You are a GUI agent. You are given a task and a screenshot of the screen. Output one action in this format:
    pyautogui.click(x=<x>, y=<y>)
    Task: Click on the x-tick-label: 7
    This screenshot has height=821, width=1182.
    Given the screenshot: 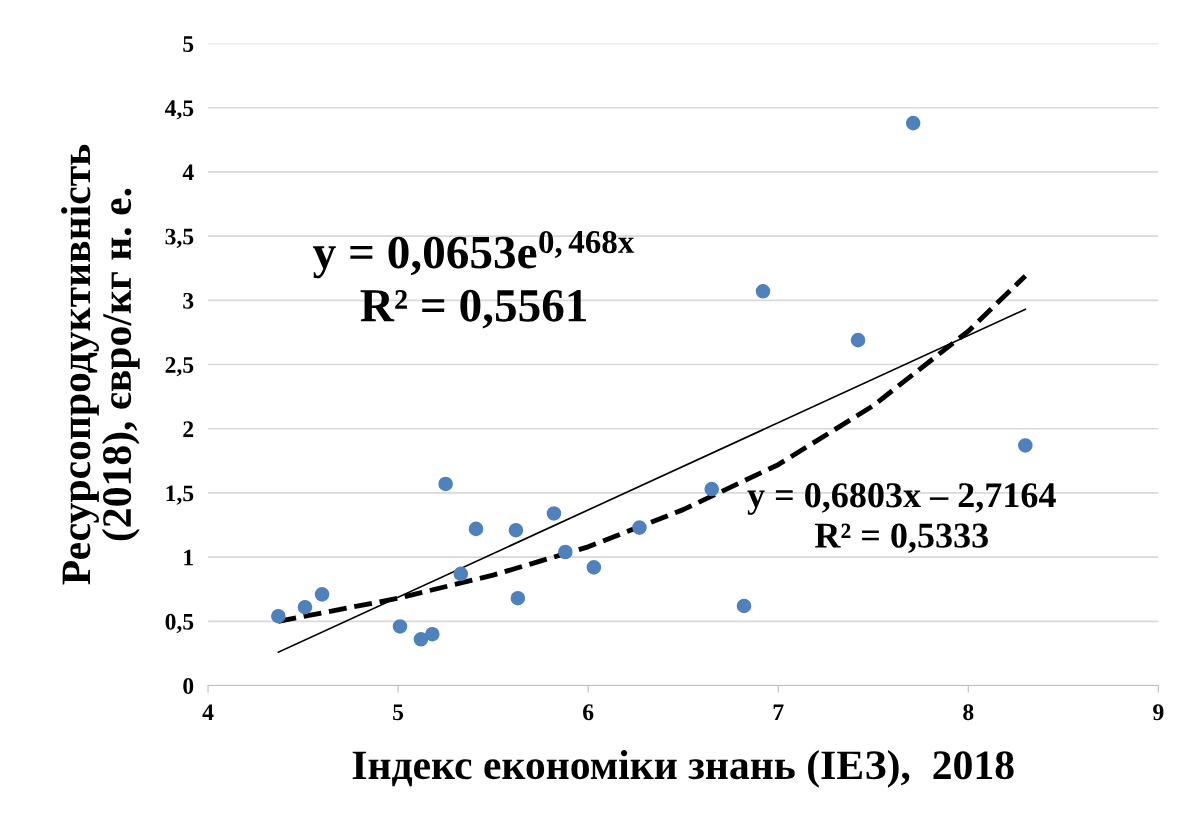 What is the action you would take?
    pyautogui.click(x=778, y=712)
    